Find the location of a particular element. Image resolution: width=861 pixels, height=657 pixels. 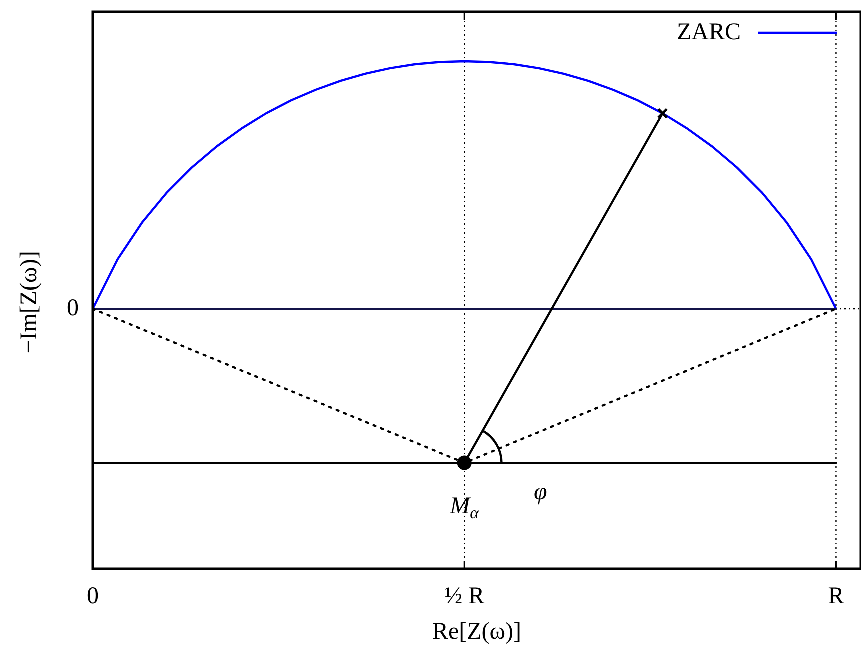

y-axis-title: −Im[Z(ω)] is located at coordinates (29, 302).